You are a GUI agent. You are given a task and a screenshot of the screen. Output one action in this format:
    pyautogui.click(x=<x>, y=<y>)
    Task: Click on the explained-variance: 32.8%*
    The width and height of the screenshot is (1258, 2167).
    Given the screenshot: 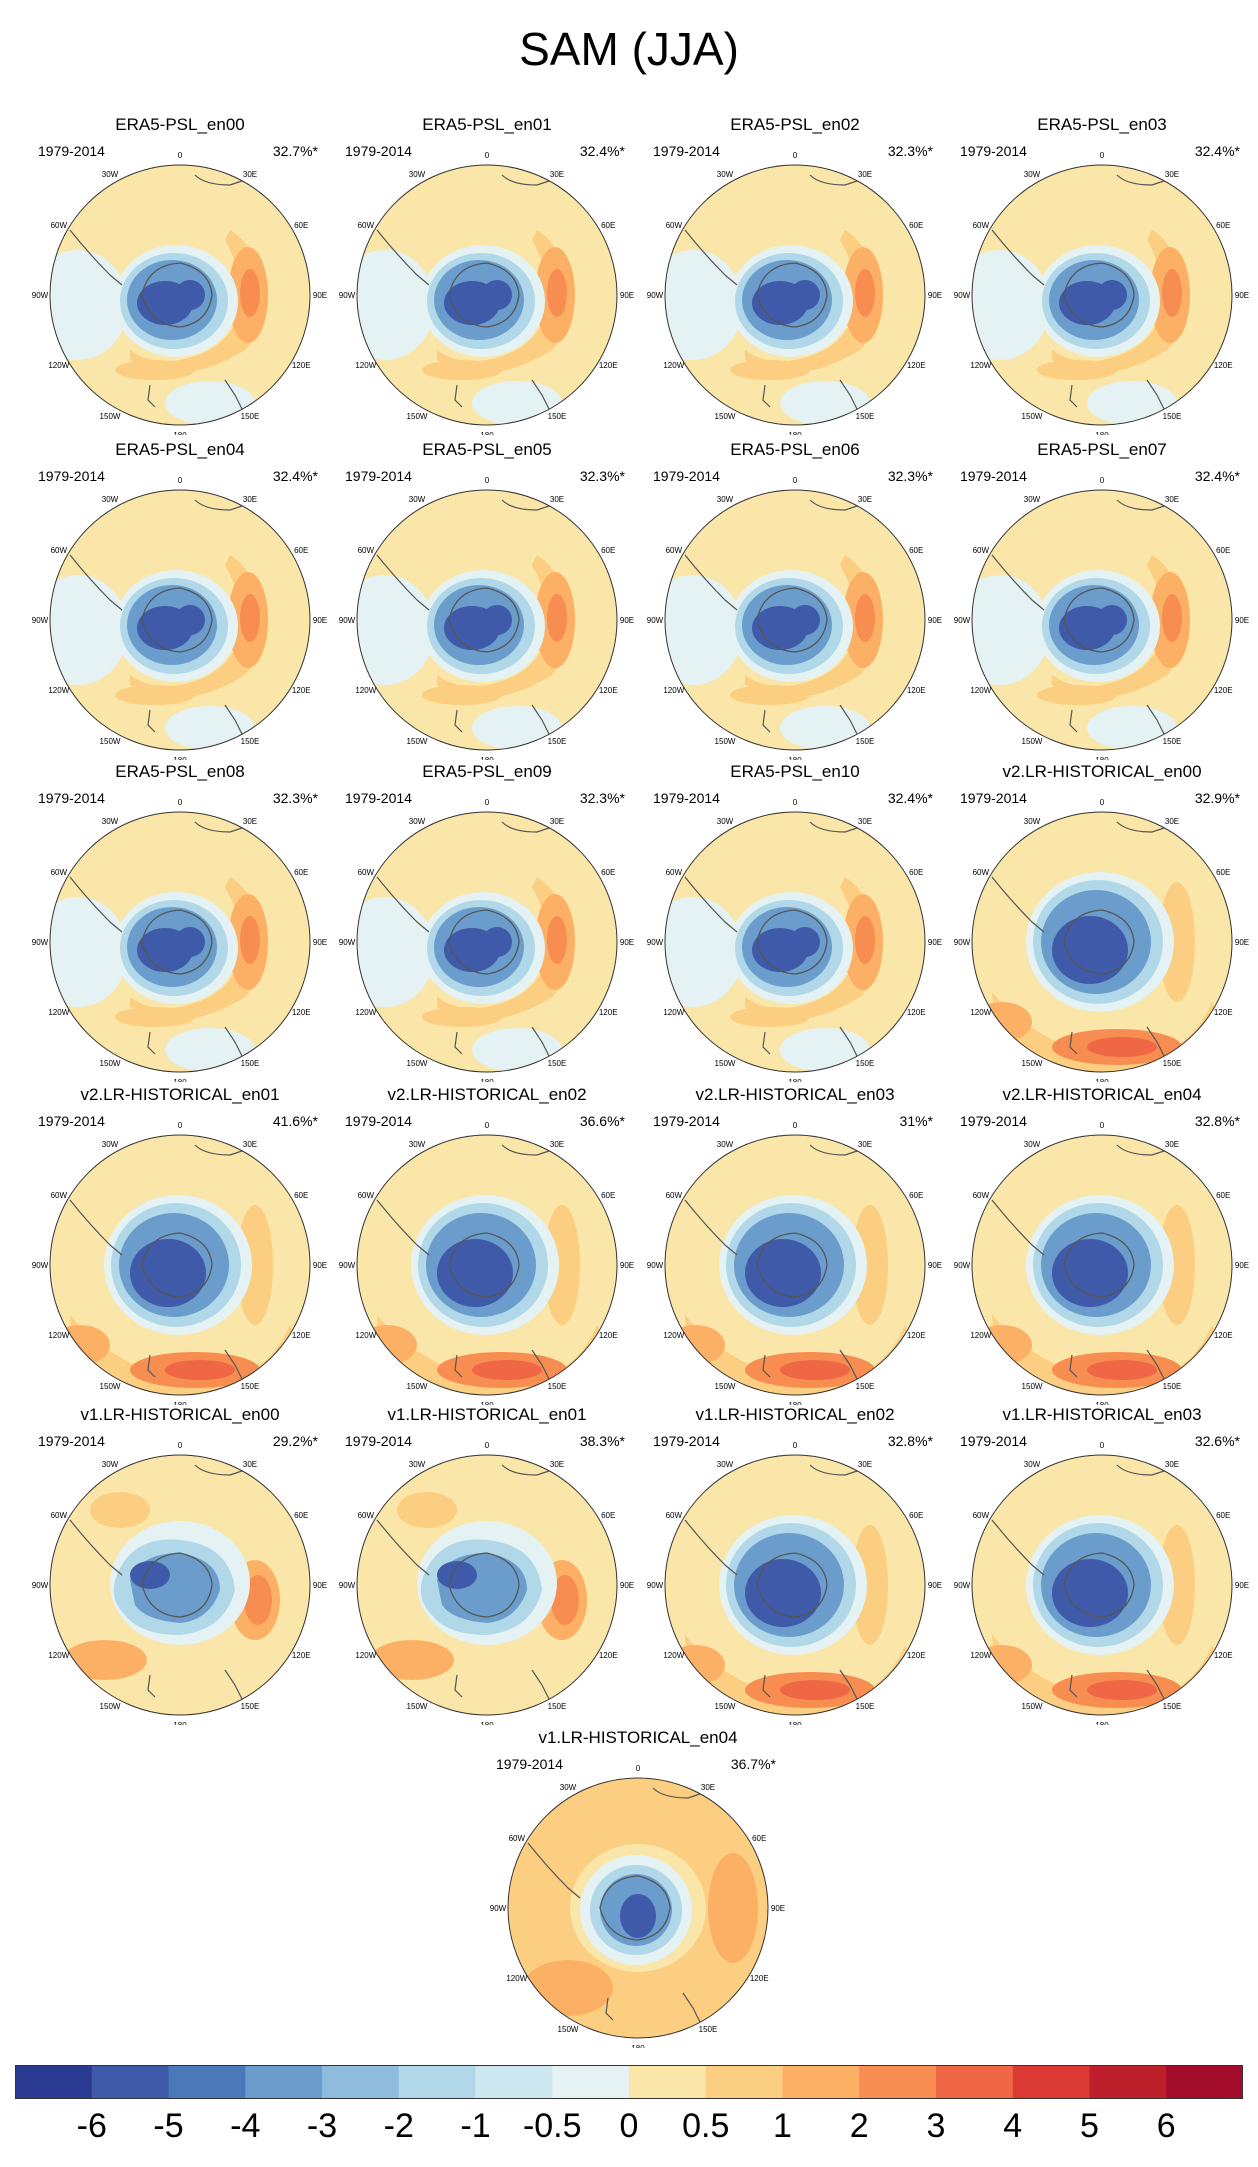 What is the action you would take?
    pyautogui.click(x=910, y=1441)
    